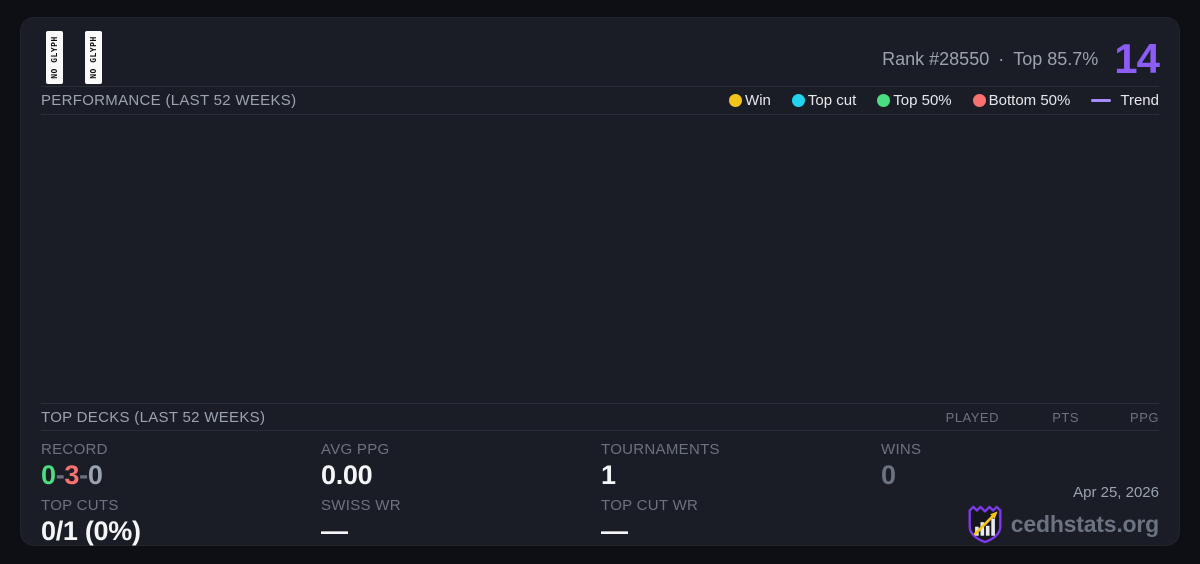 The image size is (1200, 564). I want to click on chart-legend: Win Top cut Top 50% Bottom 50% Trend, so click(944, 100).